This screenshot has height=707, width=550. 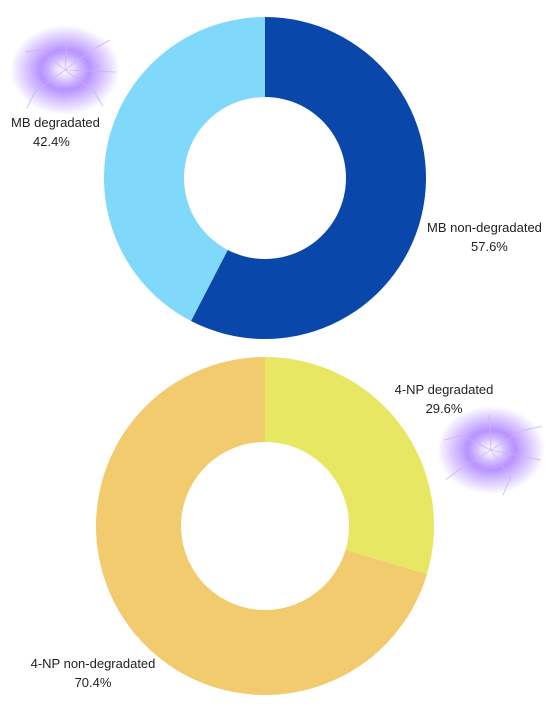 I want to click on donut-slice-4-np-degradated, so click(x=349, y=466).